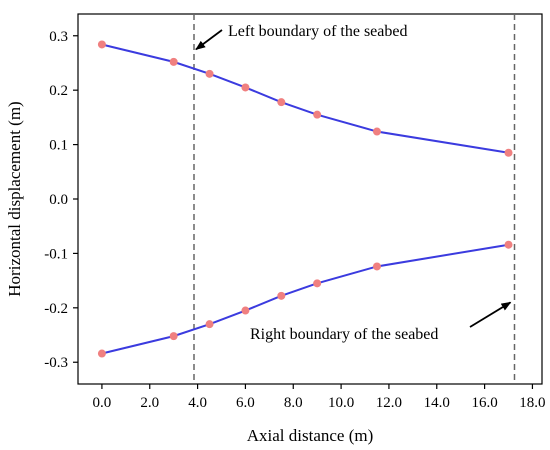 Image resolution: width=550 pixels, height=450 pixels. I want to click on x-axis-title: Axial distance (m), so click(310, 435).